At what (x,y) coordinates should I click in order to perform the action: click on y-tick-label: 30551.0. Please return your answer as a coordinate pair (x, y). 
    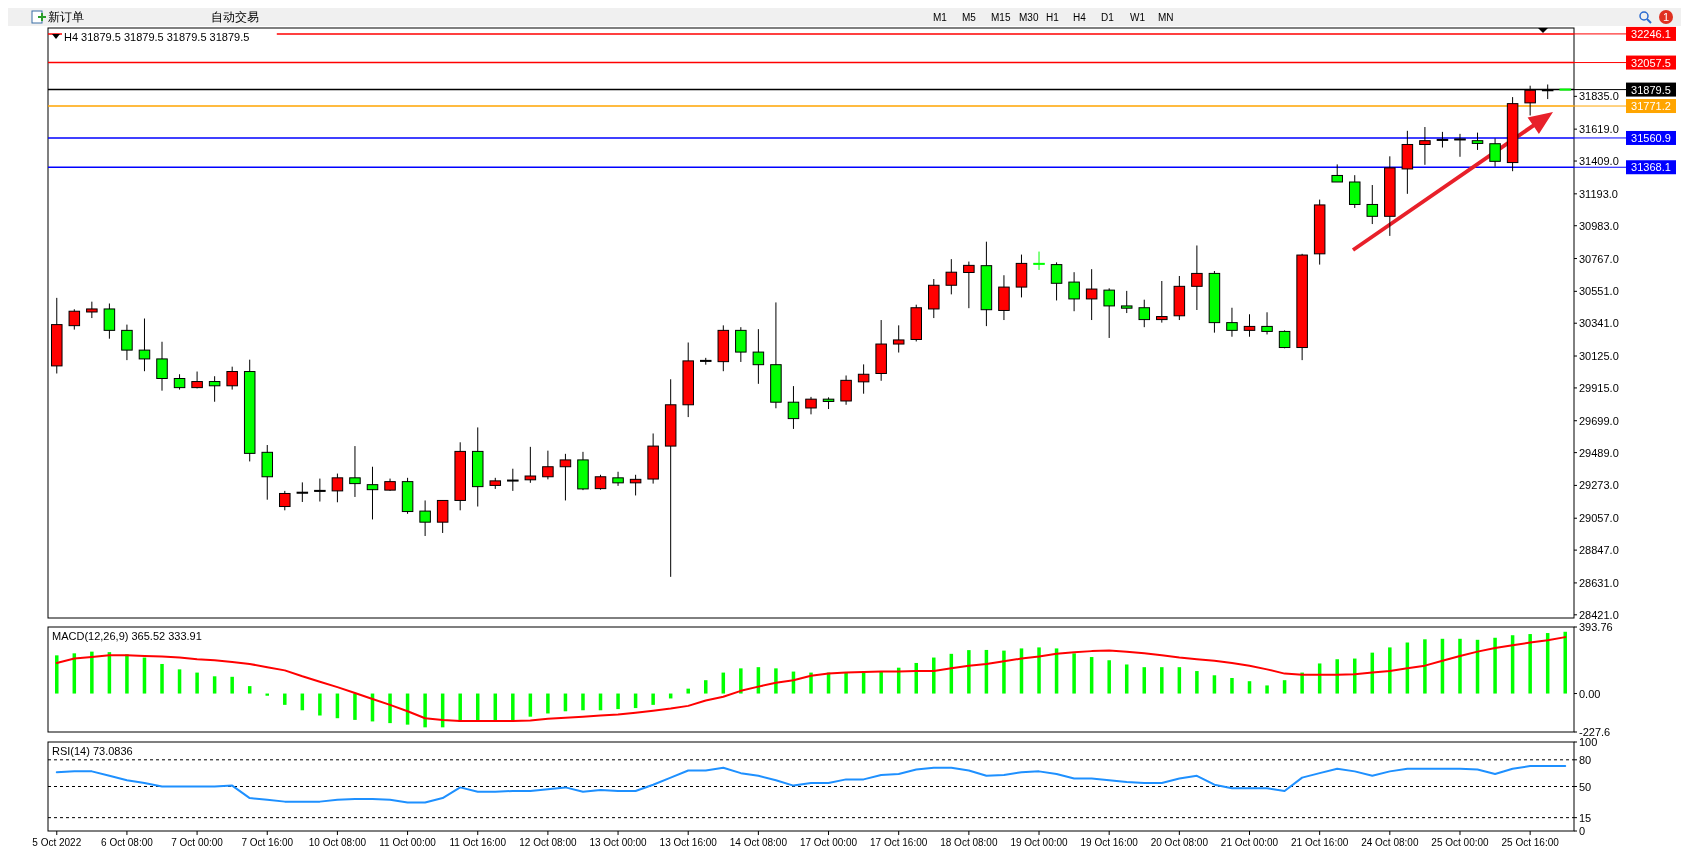
    Looking at the image, I should click on (1599, 291).